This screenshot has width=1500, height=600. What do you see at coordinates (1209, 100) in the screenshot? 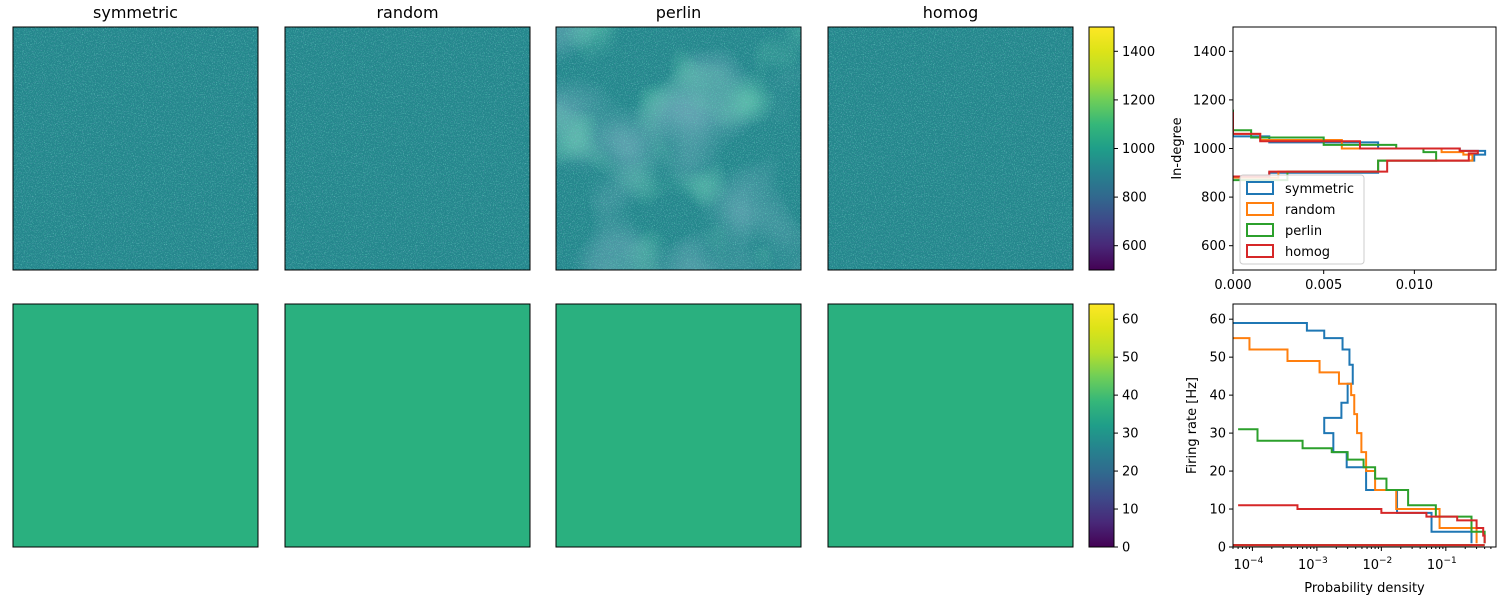
I see `hist1-ytick-label: 1200` at bounding box center [1209, 100].